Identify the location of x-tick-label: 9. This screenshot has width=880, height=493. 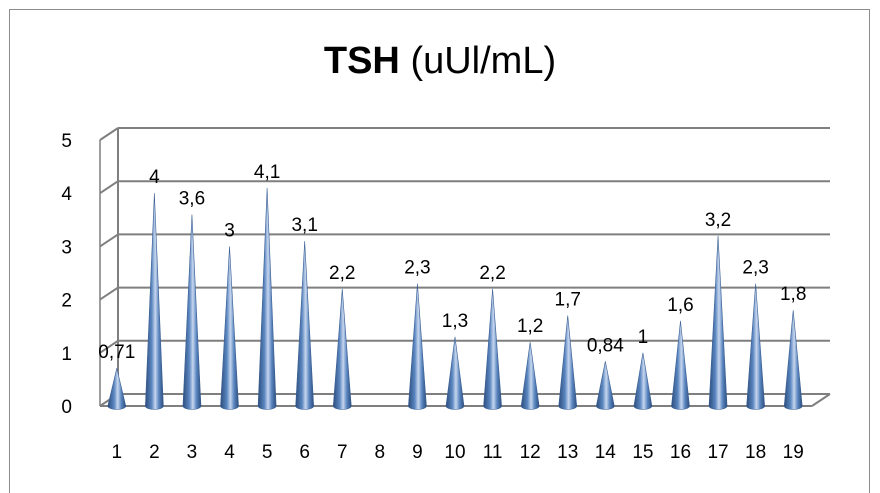
(417, 452).